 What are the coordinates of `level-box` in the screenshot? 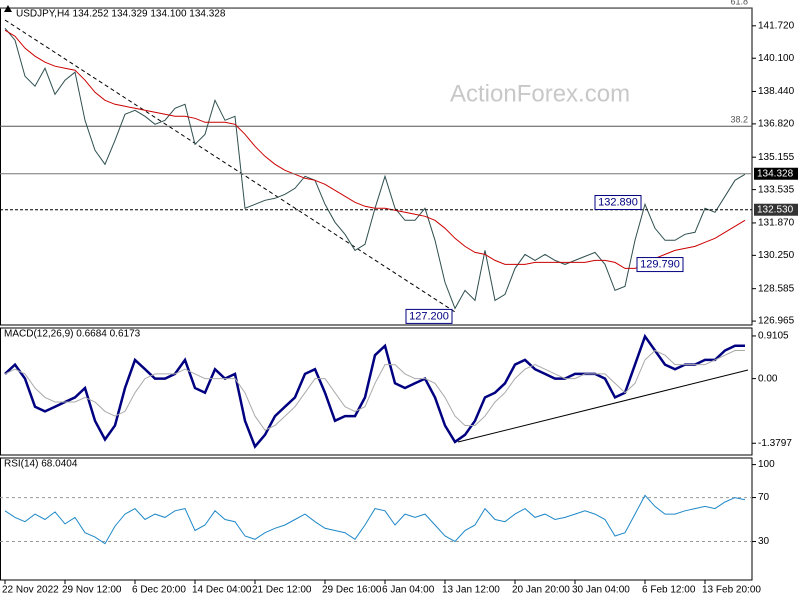 It's located at (776, 209).